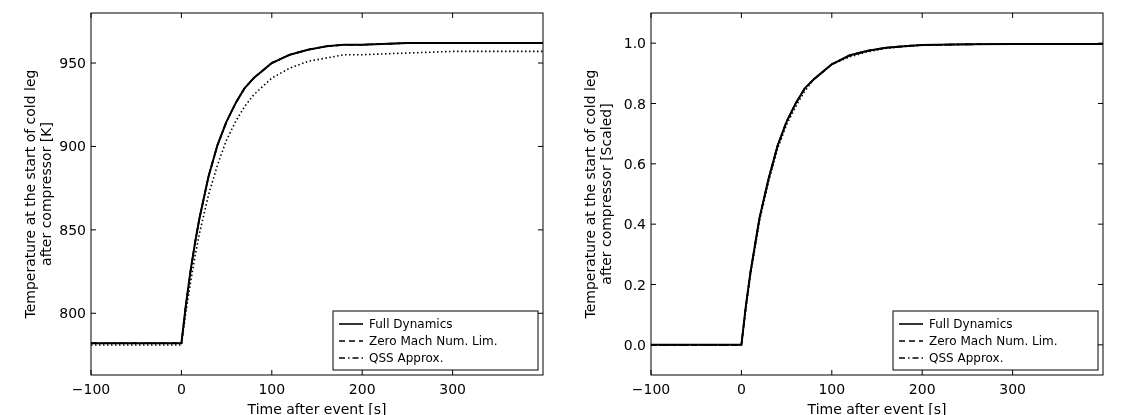 The width and height of the screenshot is (1122, 415). What do you see at coordinates (634, 344) in the screenshot?
I see `y-tick-label: 0.0` at bounding box center [634, 344].